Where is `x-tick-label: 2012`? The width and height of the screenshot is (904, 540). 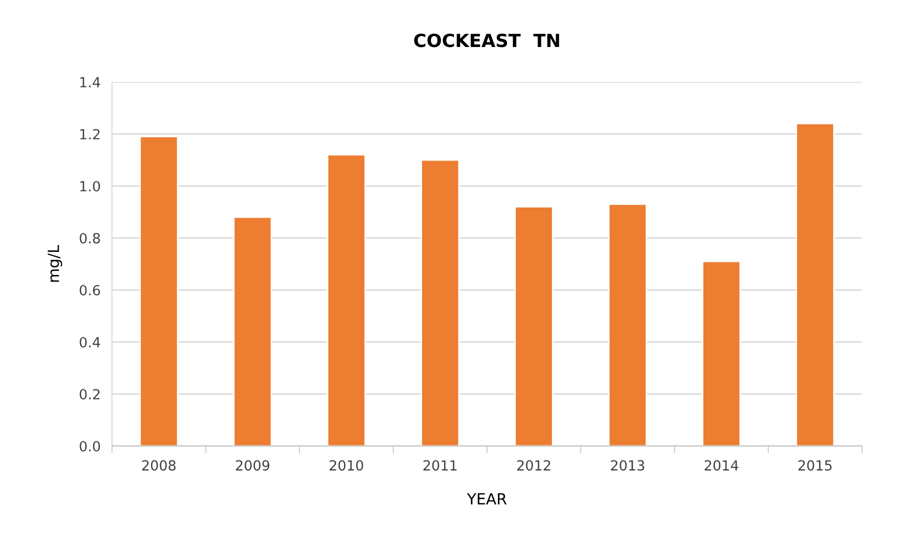
x-tick-label: 2012 is located at coordinates (533, 465).